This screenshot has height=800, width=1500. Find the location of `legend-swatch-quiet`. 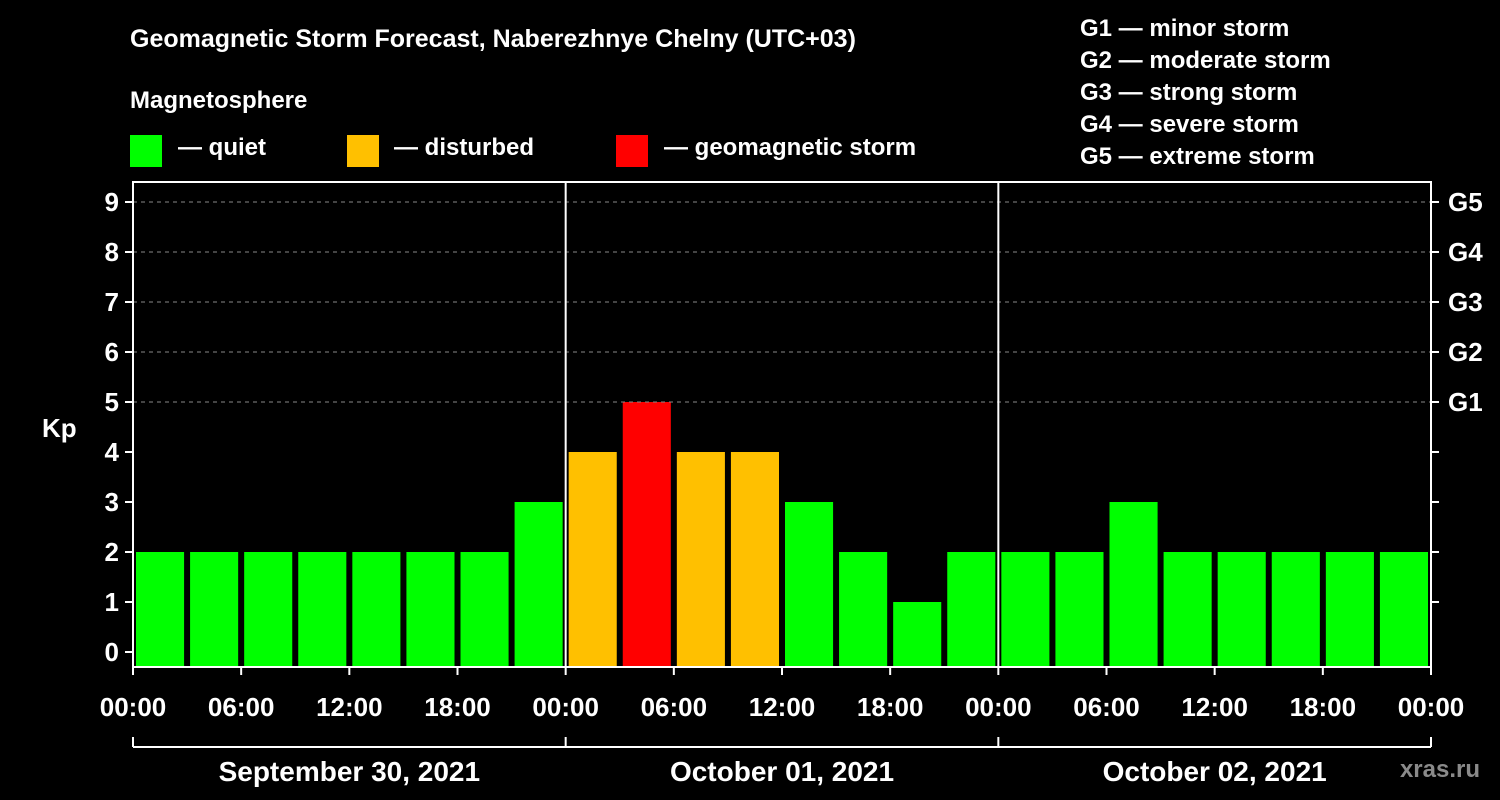

legend-swatch-quiet is located at coordinates (146, 151).